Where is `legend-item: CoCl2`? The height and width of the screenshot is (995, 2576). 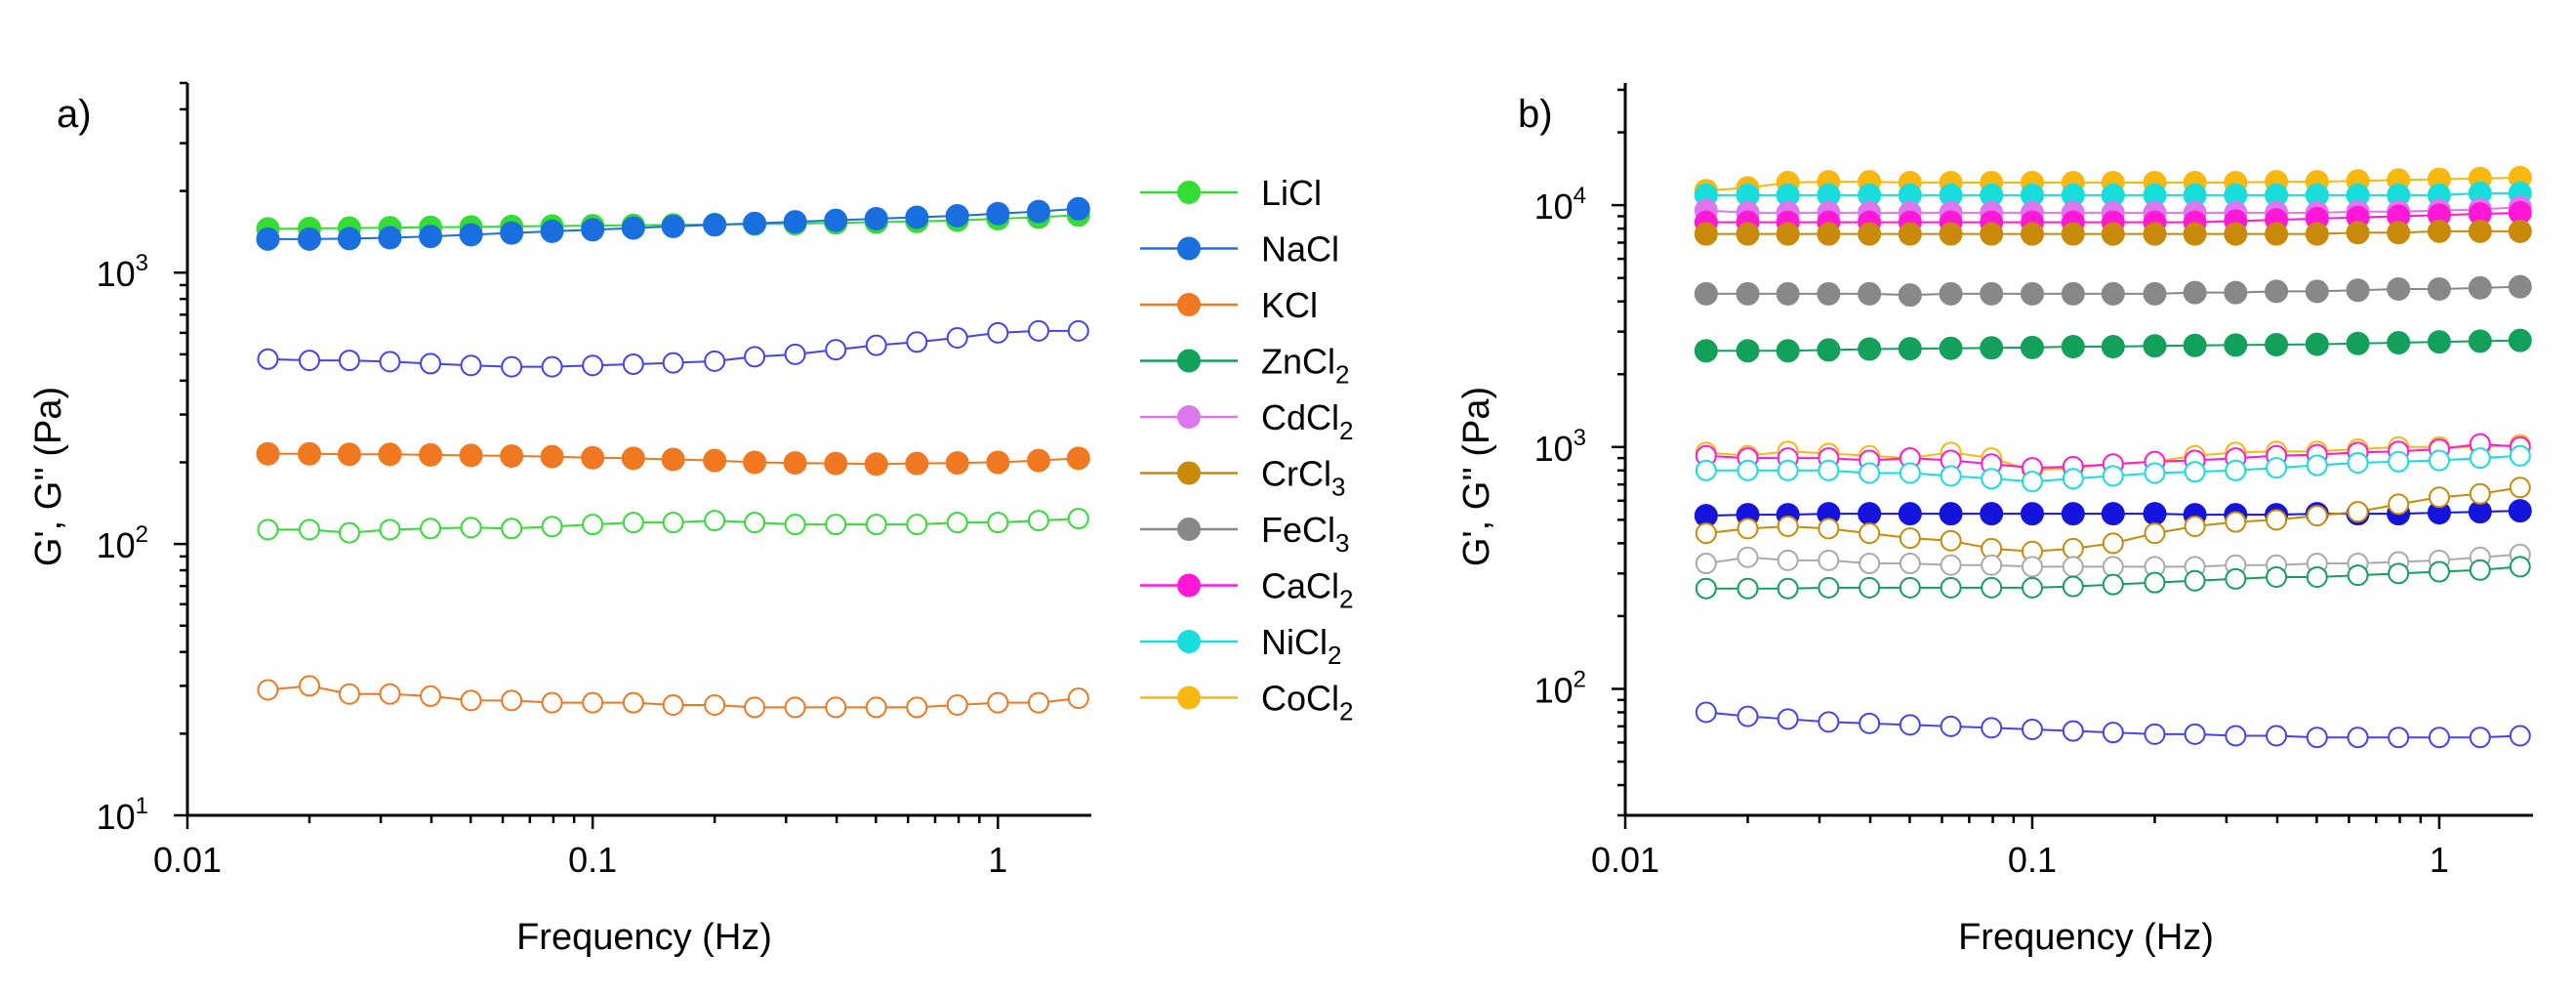 legend-item: CoCl2 is located at coordinates (1246, 702).